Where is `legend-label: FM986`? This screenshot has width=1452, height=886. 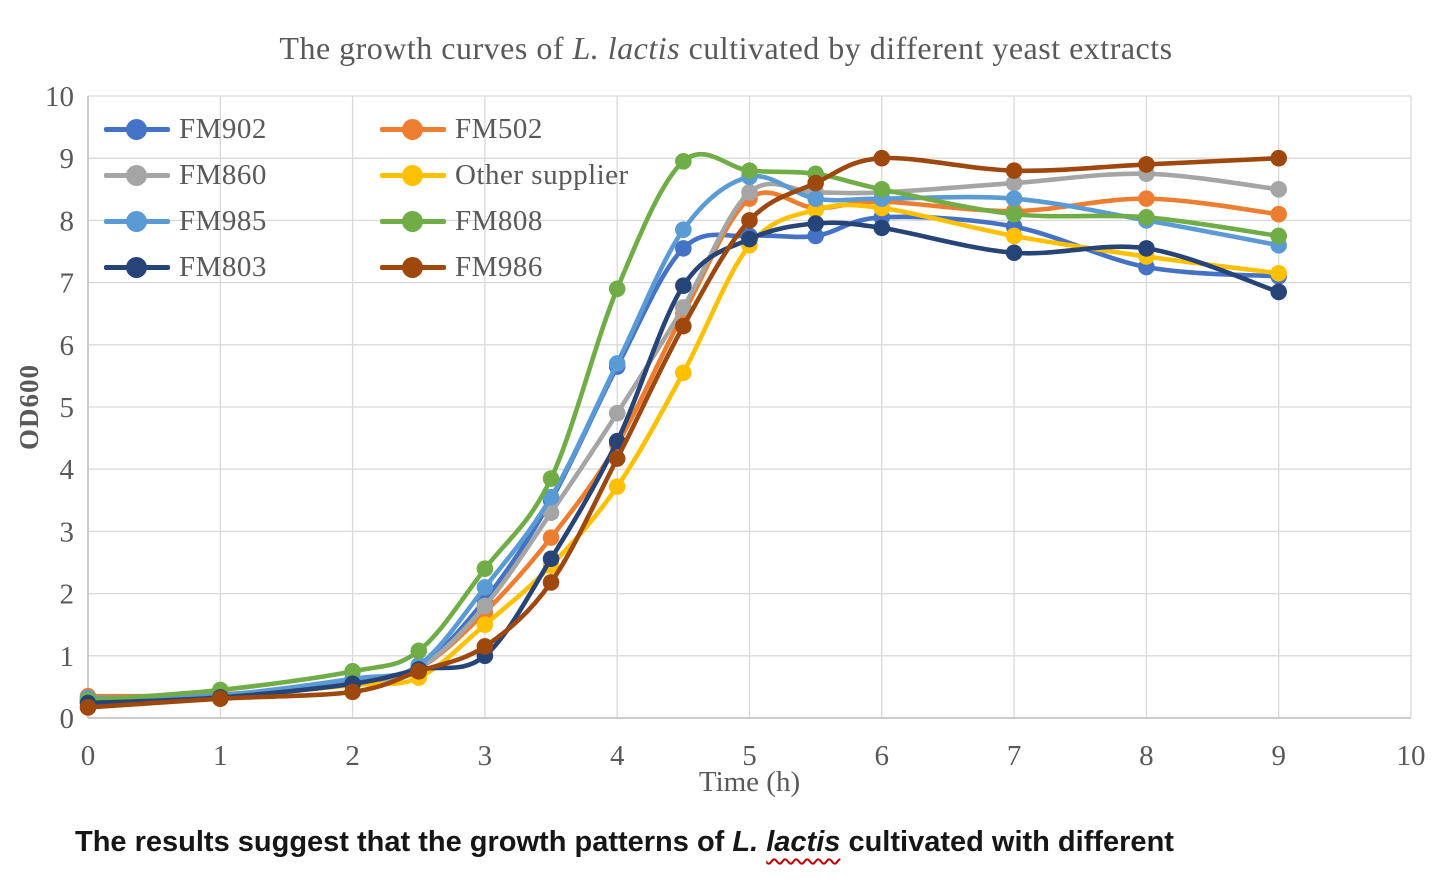 legend-label: FM986 is located at coordinates (499, 266).